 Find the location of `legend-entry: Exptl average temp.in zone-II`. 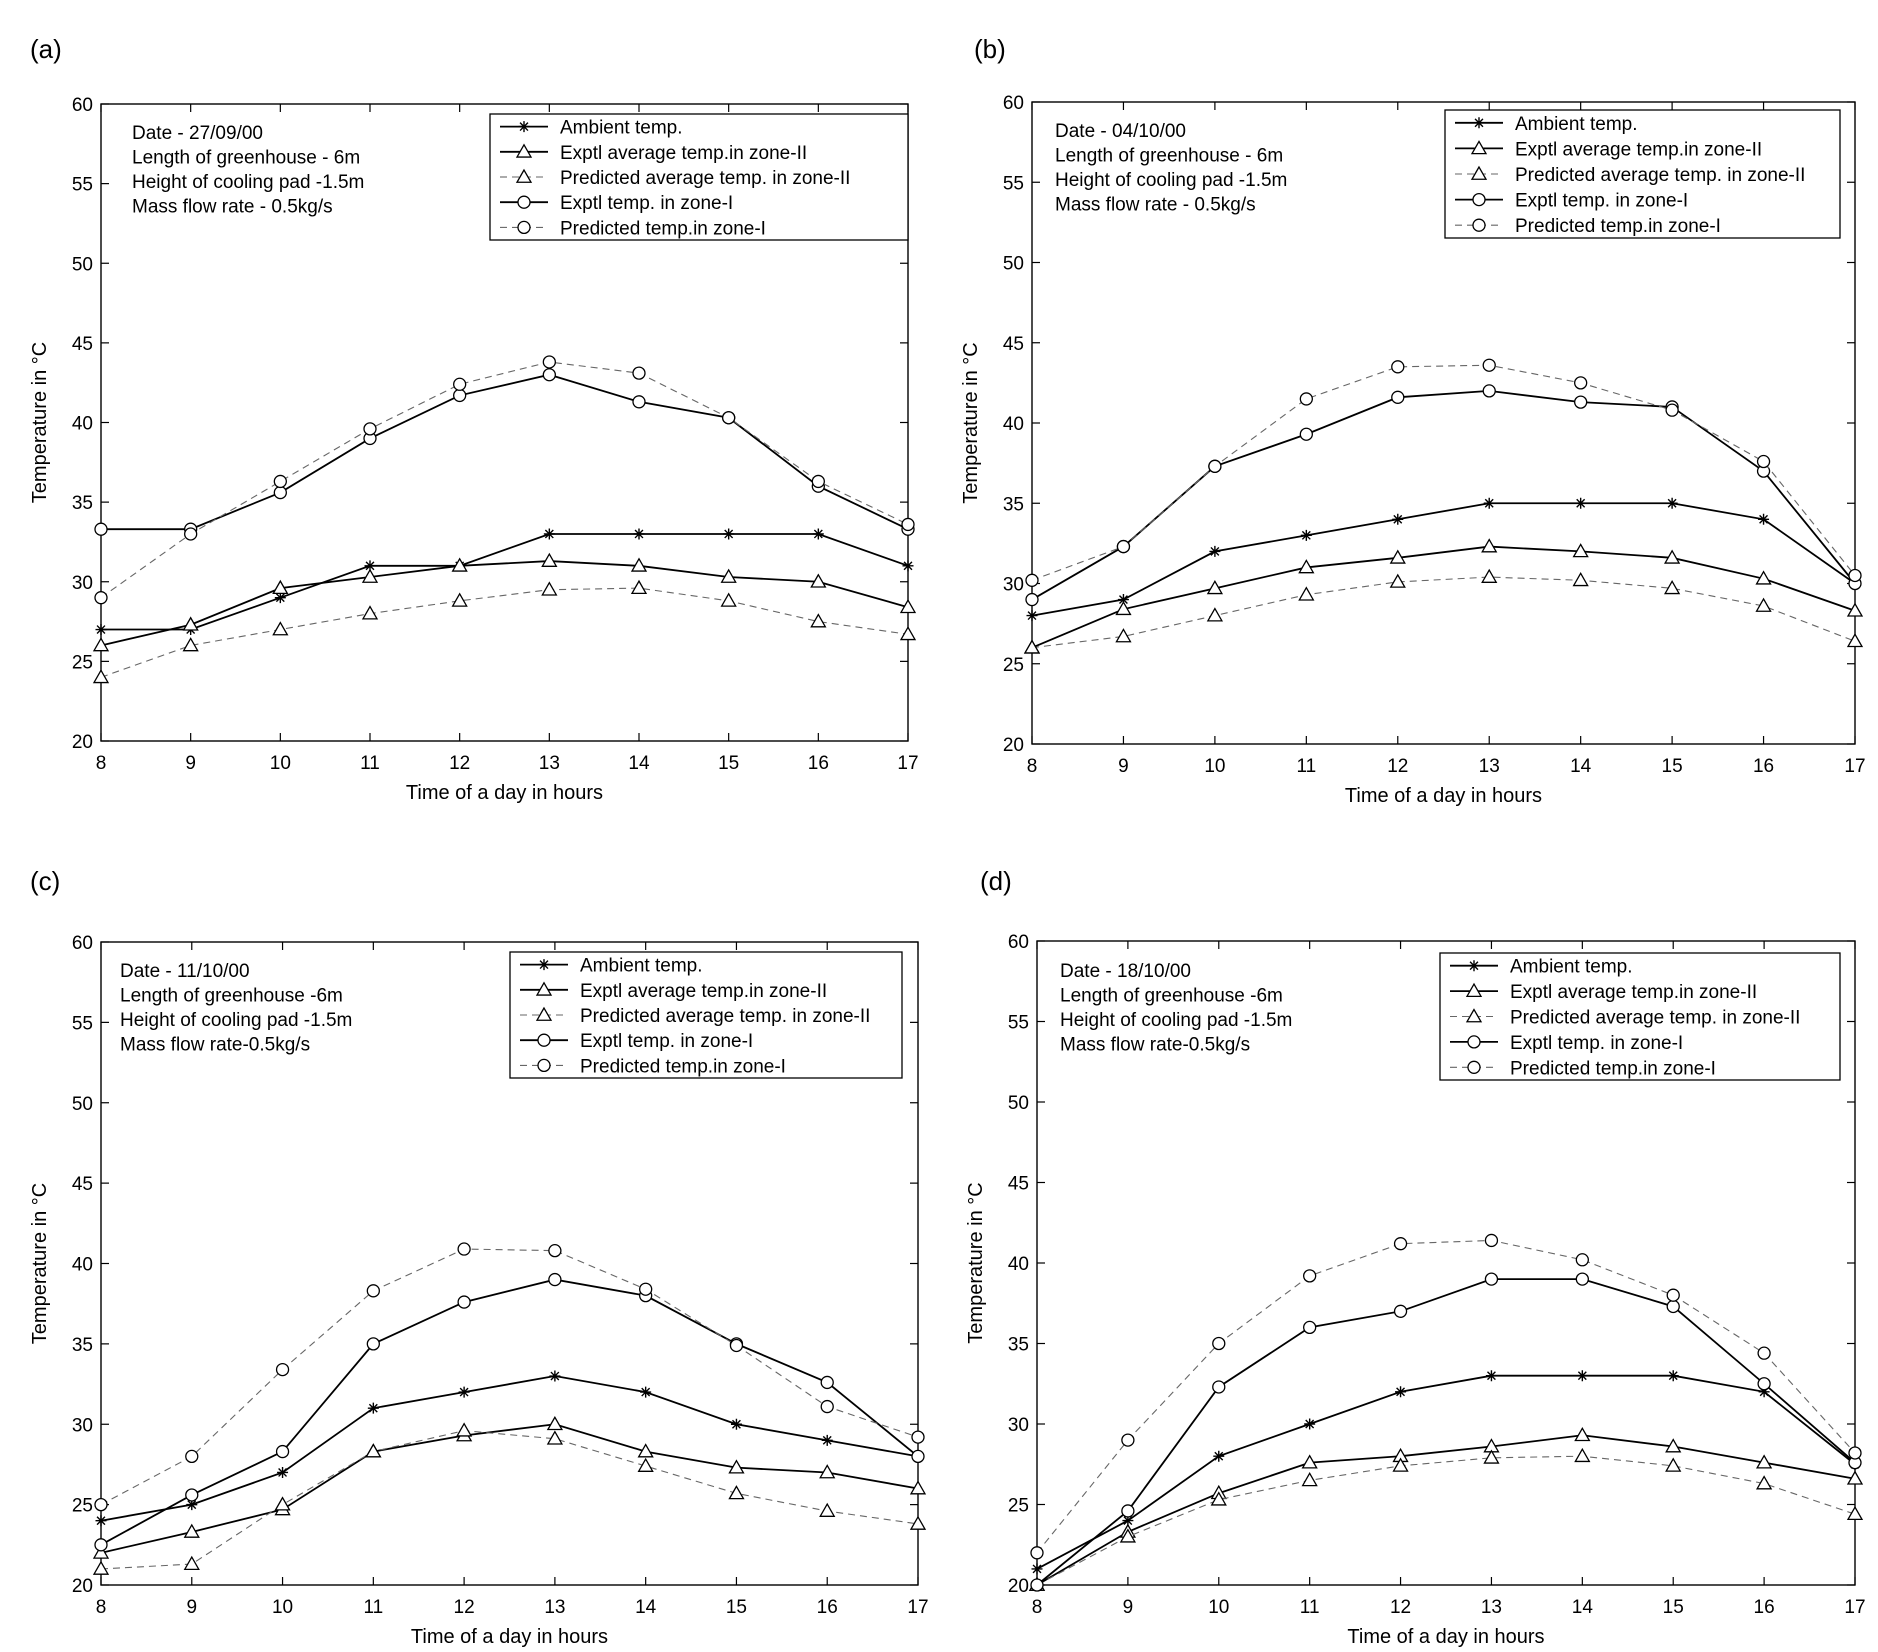

legend-entry: Exptl average temp.in zone-II is located at coordinates (1638, 149).